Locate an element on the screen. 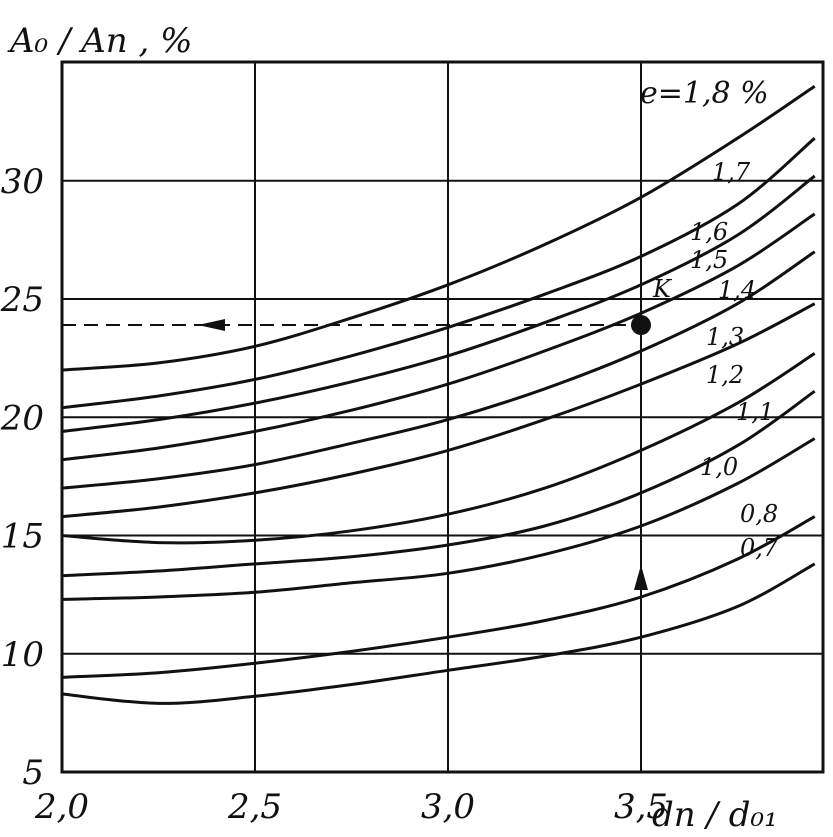  curve-label: 1,6 is located at coordinates (709, 232).